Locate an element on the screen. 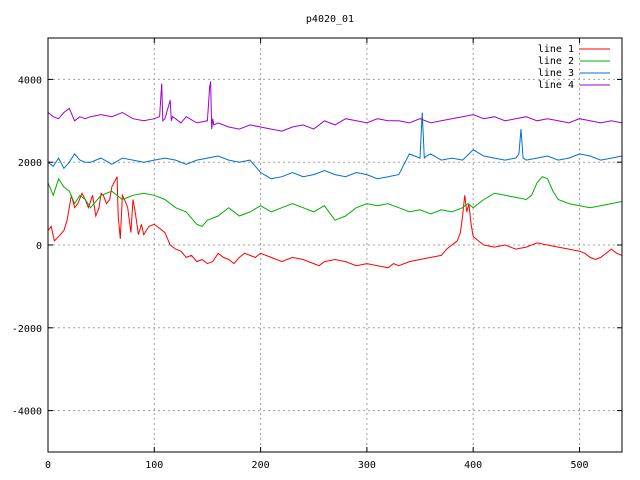  x-tick-label: 400 is located at coordinates (473, 465).